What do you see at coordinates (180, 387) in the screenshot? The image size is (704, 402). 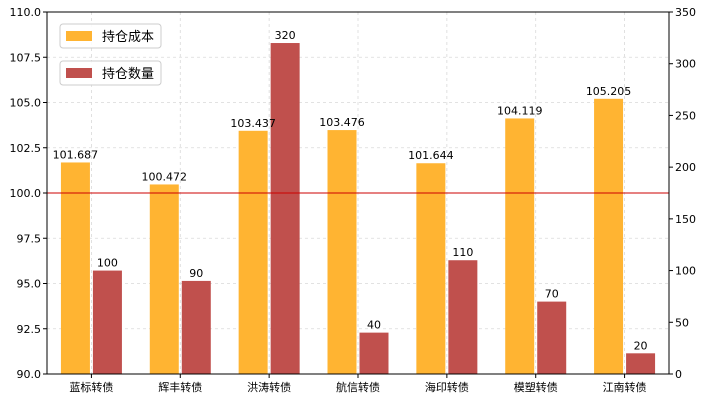 I see `x-tick-label-1: 辉丰转债` at bounding box center [180, 387].